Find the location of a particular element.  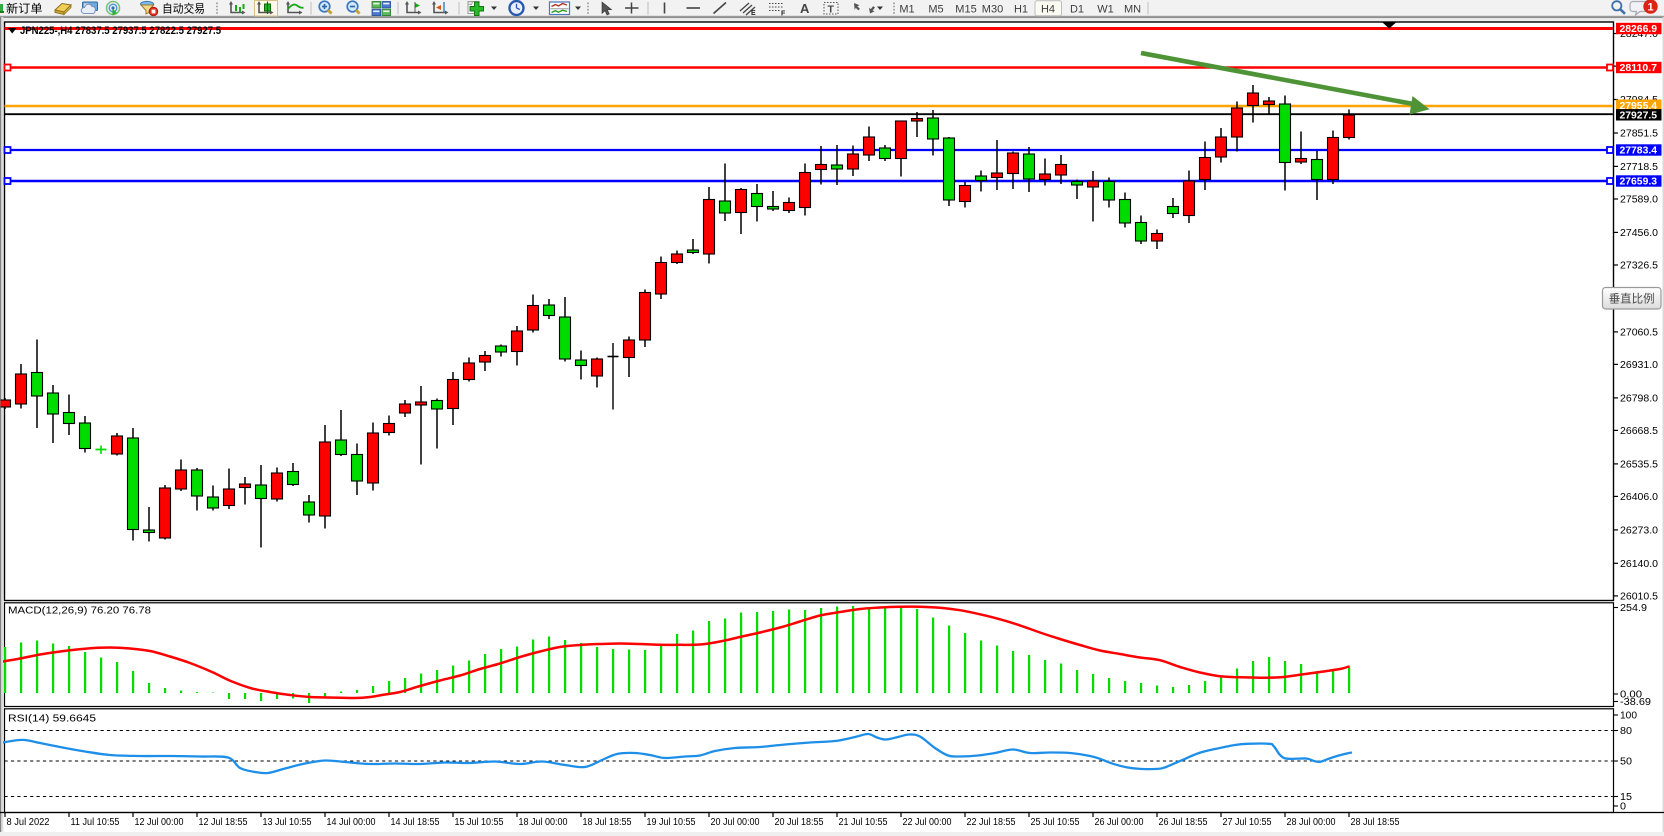

svg-text: 22 Jul 18:55 is located at coordinates (991, 822).